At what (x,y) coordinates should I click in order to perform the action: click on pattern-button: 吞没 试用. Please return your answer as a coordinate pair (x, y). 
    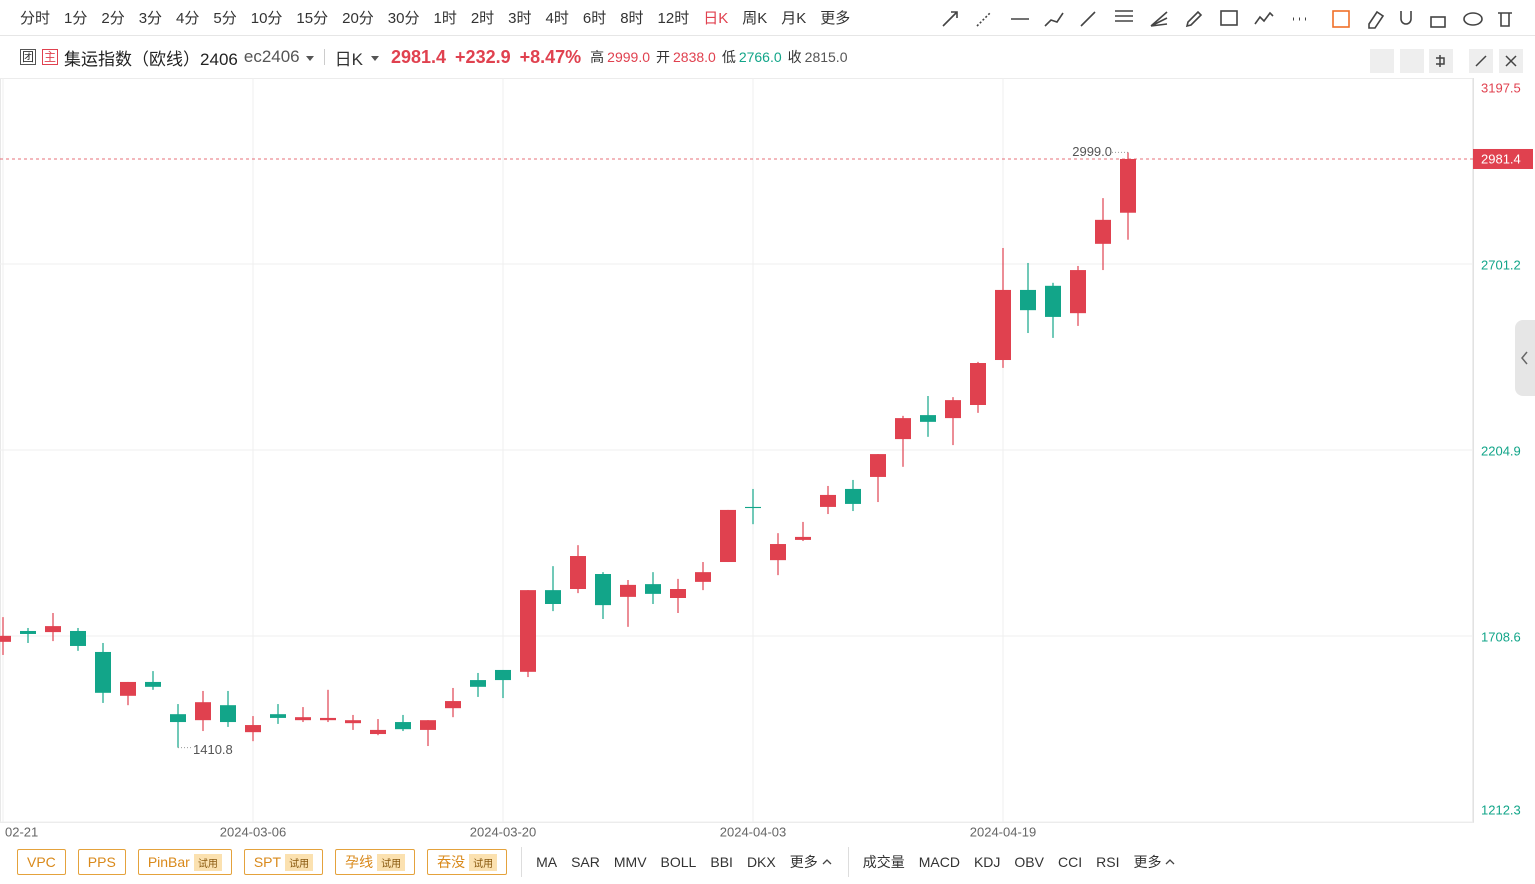
    Looking at the image, I should click on (467, 862).